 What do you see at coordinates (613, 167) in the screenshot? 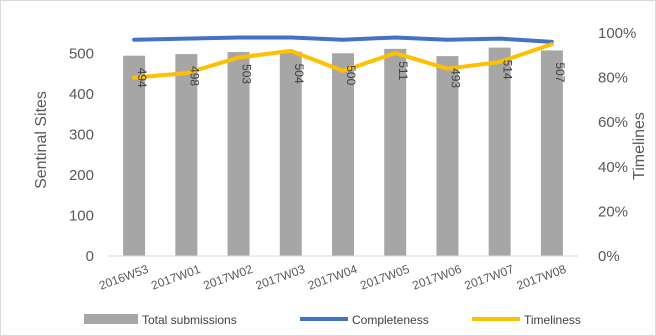
I see `y-right-tick-label: 40%` at bounding box center [613, 167].